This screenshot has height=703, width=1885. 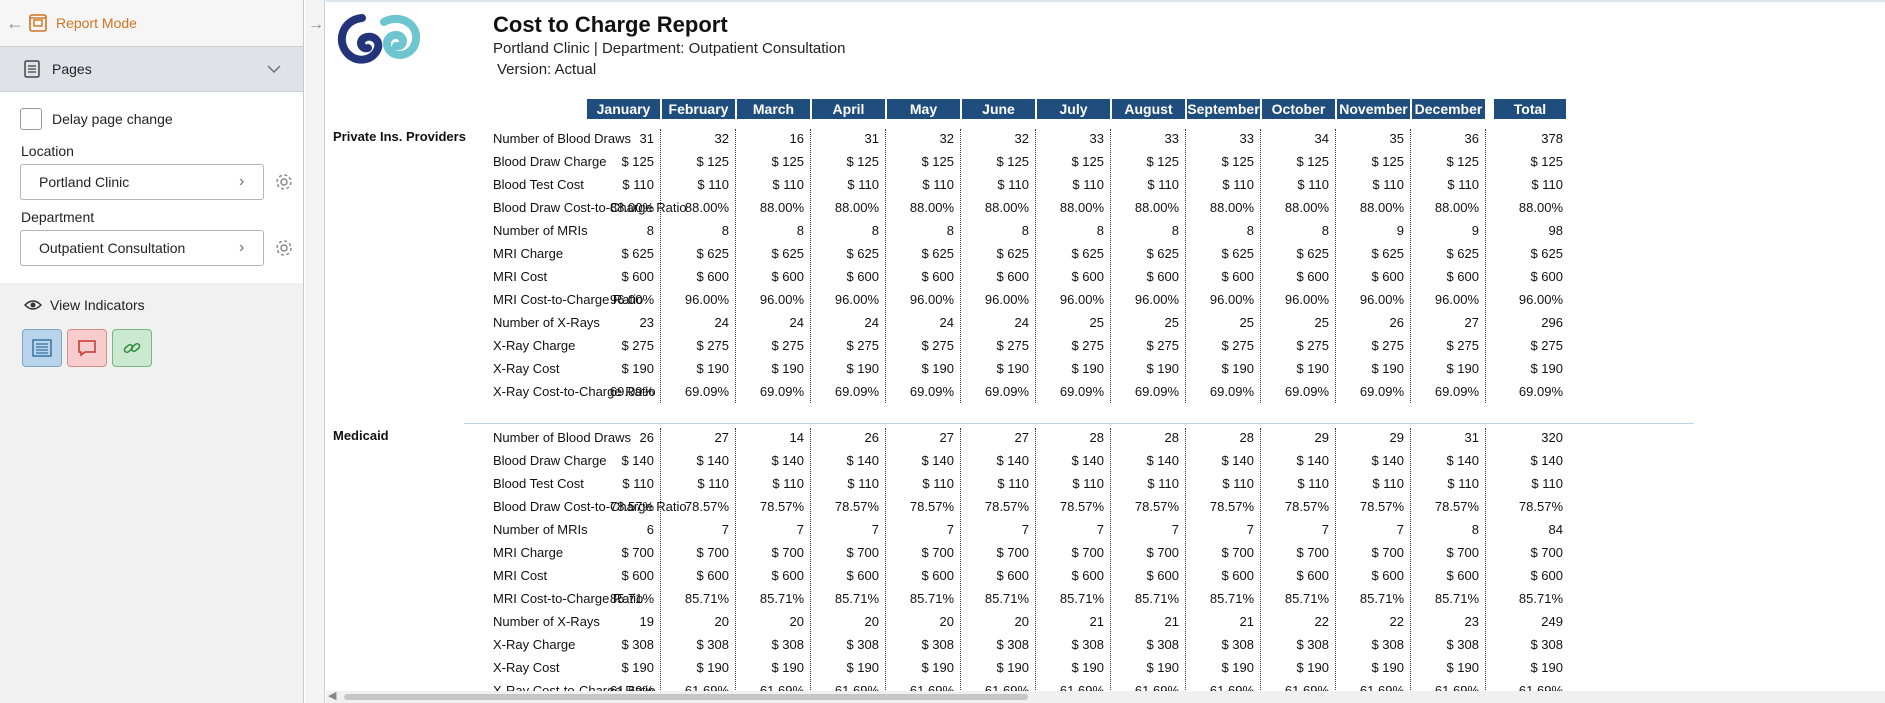 I want to click on table-cell: 31, so click(x=871, y=138).